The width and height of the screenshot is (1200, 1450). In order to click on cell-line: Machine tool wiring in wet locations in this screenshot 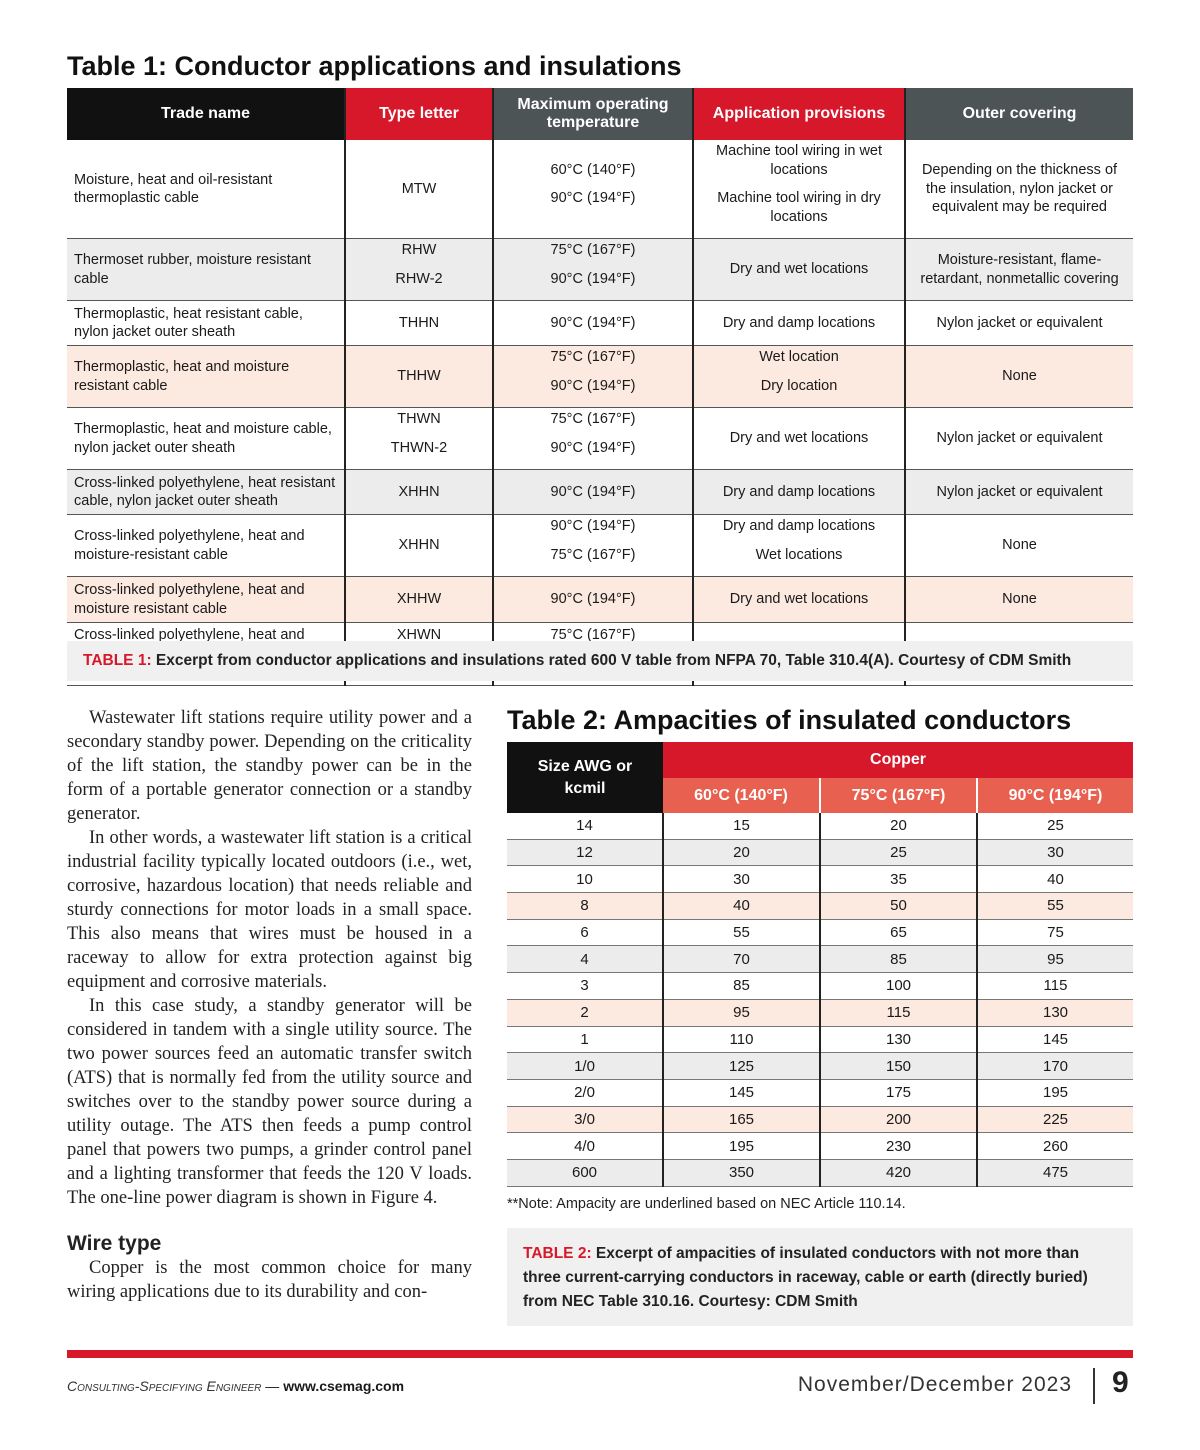, I will do `click(799, 160)`.